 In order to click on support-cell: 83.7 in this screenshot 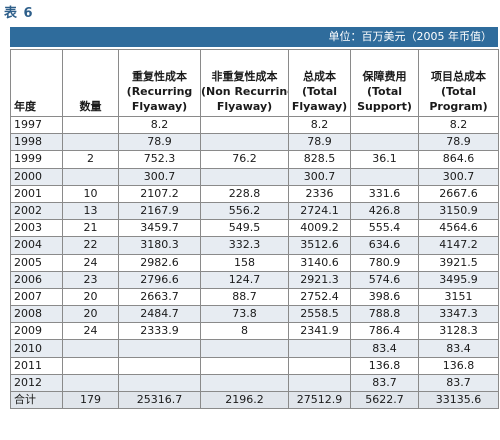, I will do `click(384, 383)`.